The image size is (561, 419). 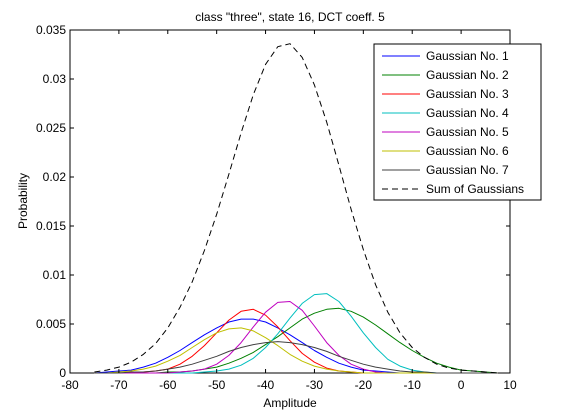 What do you see at coordinates (467, 94) in the screenshot?
I see `legend-label-3: Gaussian No. 3` at bounding box center [467, 94].